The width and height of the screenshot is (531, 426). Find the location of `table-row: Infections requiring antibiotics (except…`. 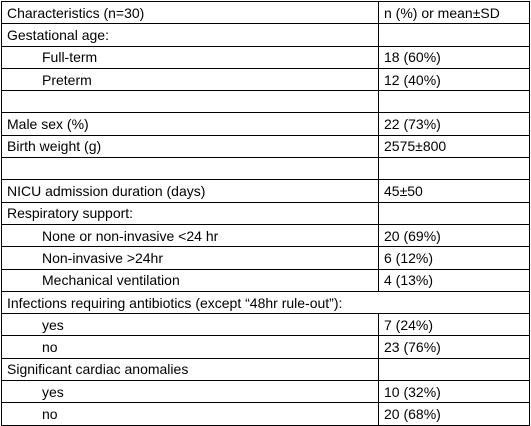

table-row: Infections requiring antibiotics (except… is located at coordinates (265, 302).